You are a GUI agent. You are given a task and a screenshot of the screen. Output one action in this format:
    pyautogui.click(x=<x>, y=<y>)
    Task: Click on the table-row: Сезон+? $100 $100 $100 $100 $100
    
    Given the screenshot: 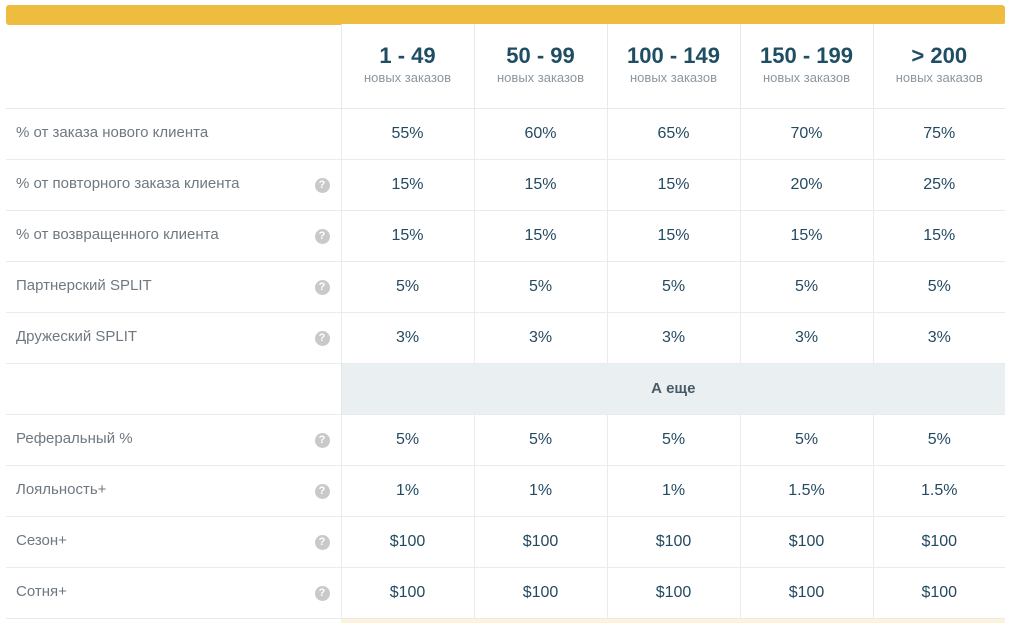 What is the action you would take?
    pyautogui.click(x=505, y=542)
    